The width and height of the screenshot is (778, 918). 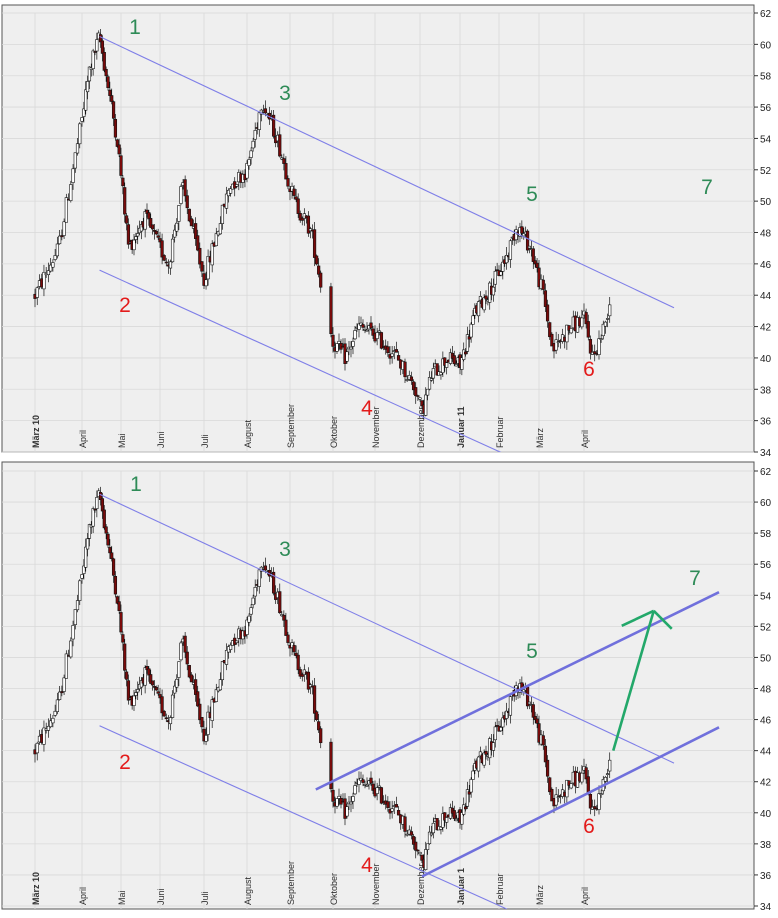 I want to click on wave-label-1: 1, so click(x=135, y=27).